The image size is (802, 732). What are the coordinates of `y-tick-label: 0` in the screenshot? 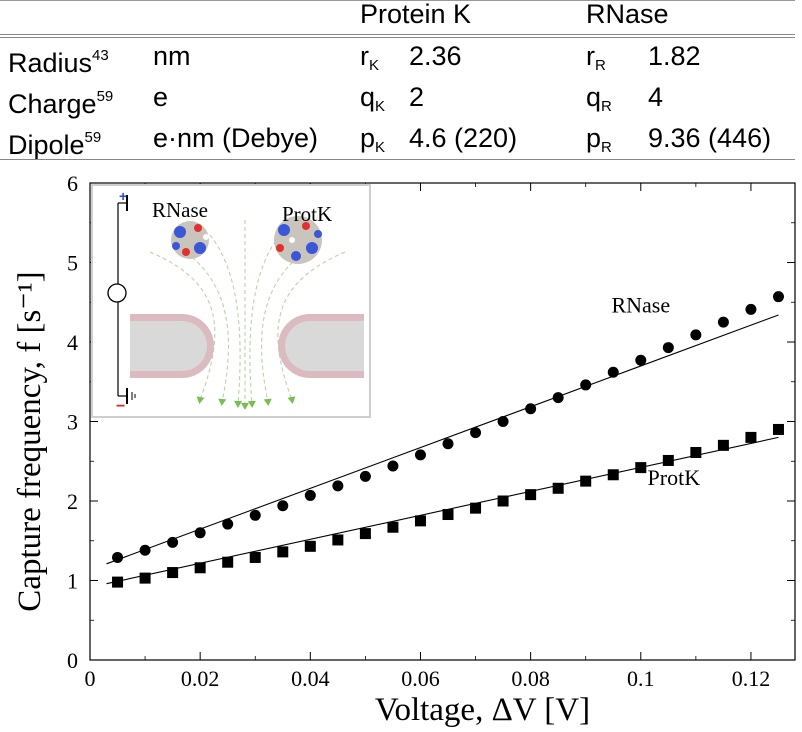 It's located at (72, 660).